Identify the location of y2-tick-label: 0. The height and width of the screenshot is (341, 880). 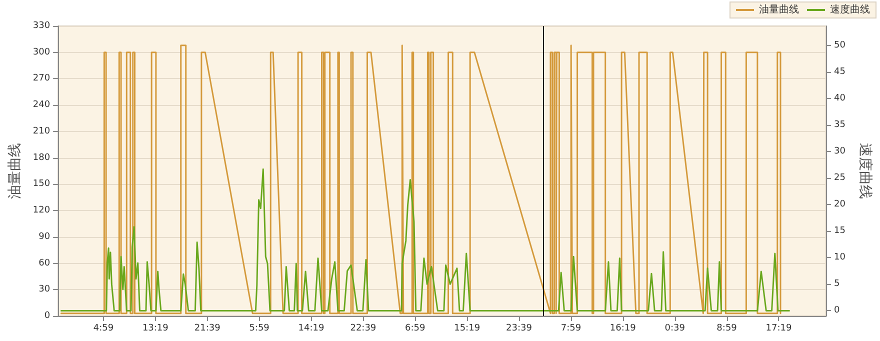
(837, 311).